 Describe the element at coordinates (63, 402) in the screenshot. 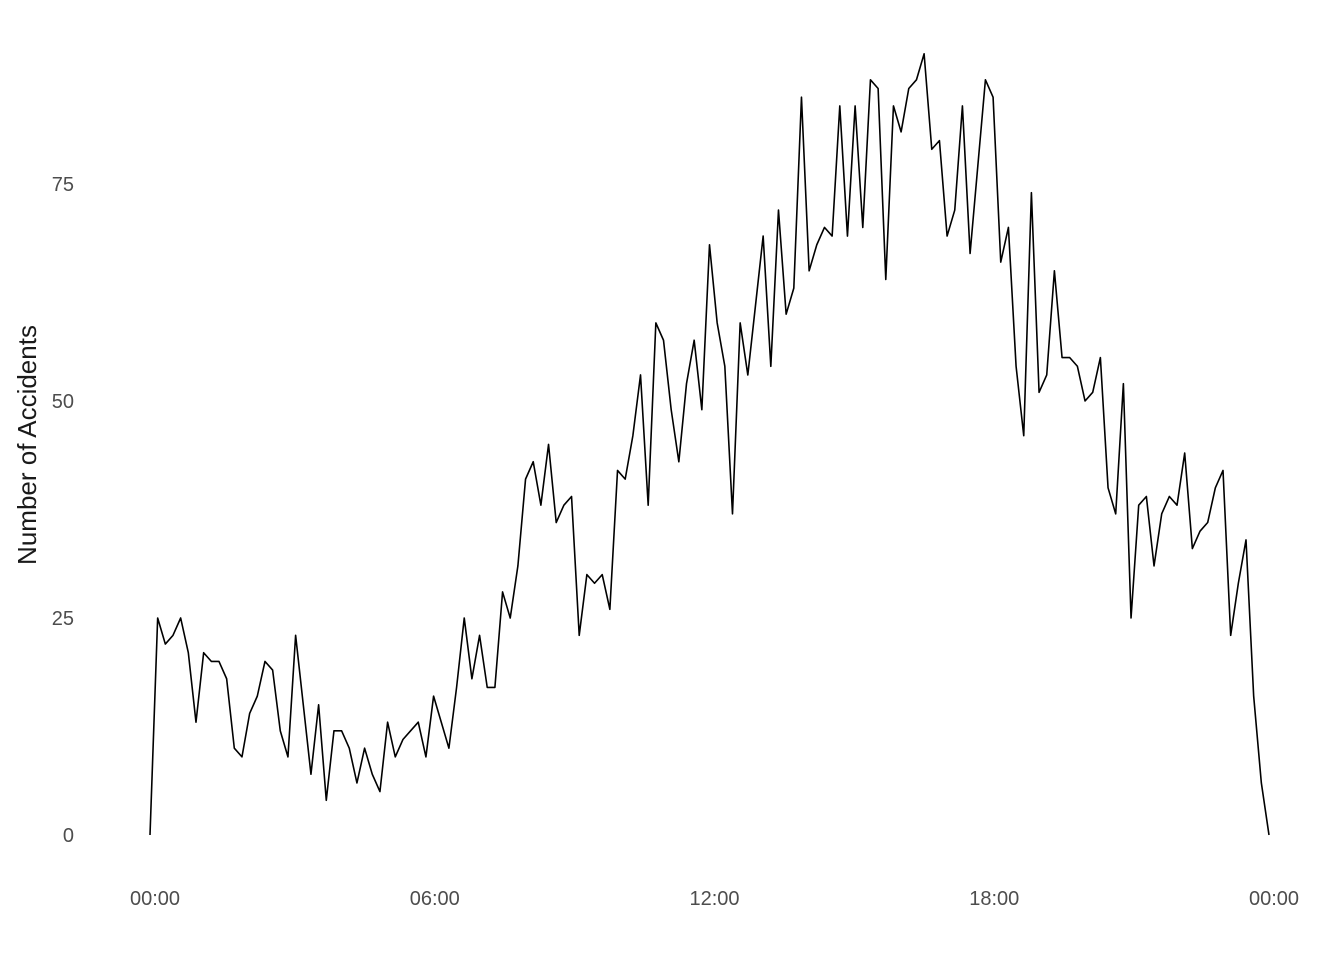

I see `y-tick-label: 50` at that location.